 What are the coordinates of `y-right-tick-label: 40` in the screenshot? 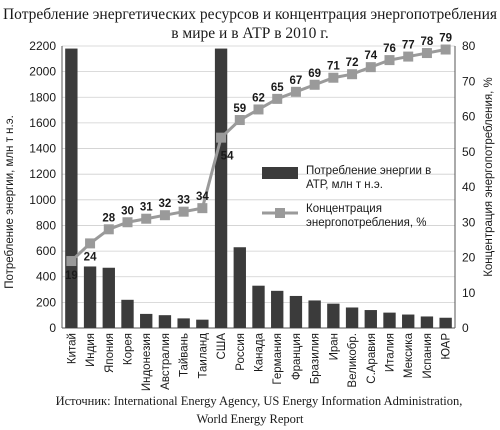 It's located at (469, 187).